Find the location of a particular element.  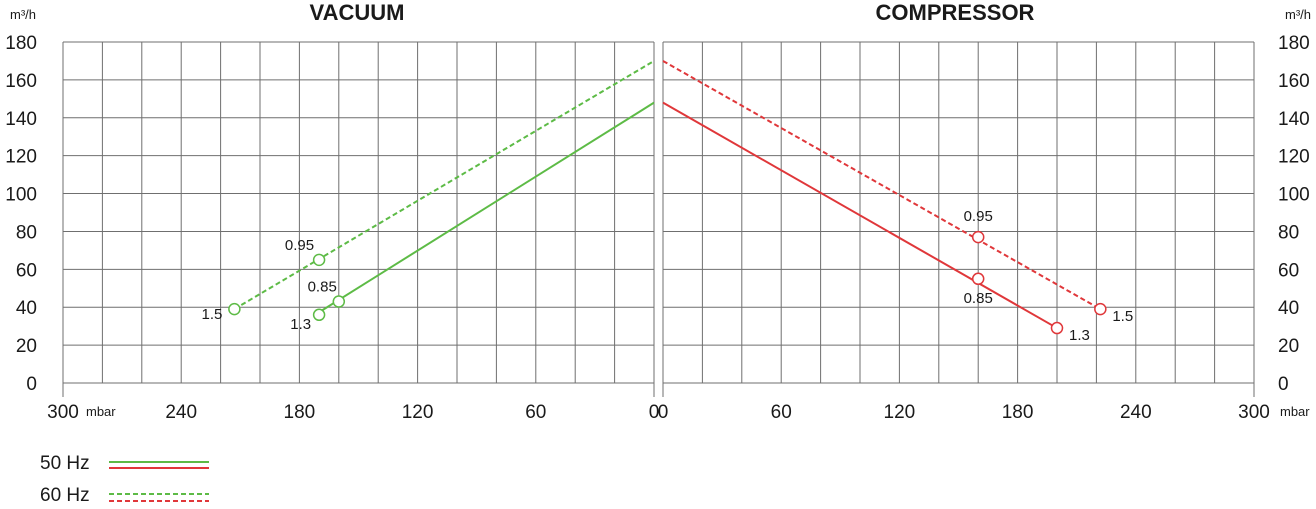

compressor-title: COMPRESSOR is located at coordinates (955, 12).